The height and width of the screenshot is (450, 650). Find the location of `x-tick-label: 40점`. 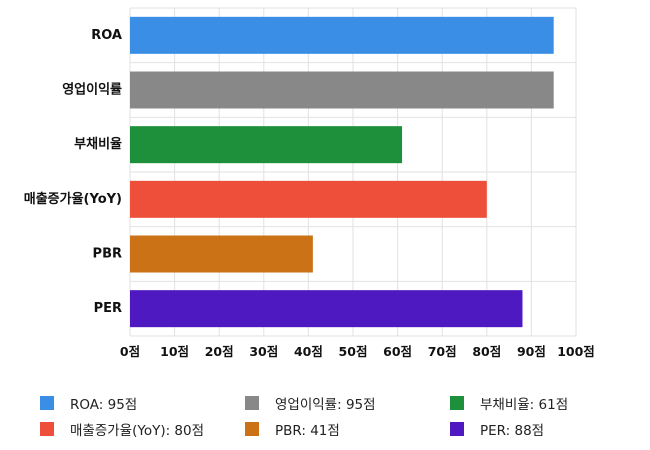

x-tick-label: 40점 is located at coordinates (308, 351).